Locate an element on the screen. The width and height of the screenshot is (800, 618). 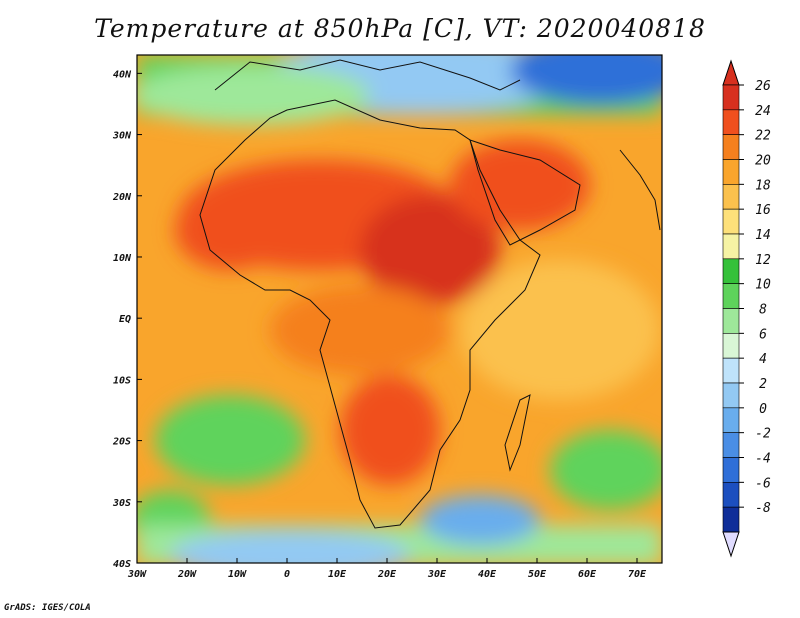
lat-tick-label: 10N is located at coordinates (122, 258).